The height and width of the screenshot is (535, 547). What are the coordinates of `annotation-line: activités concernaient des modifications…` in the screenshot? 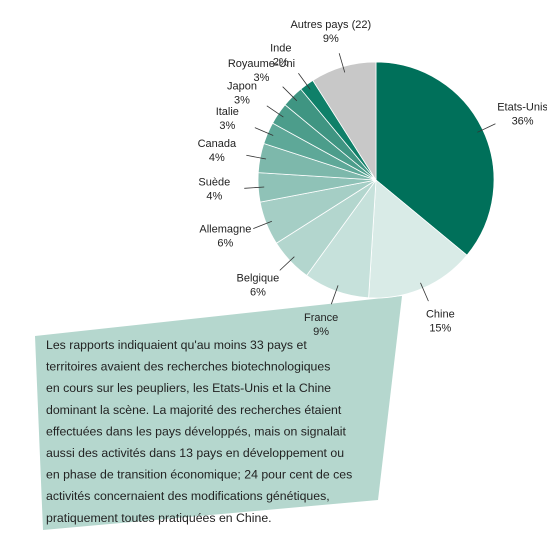 It's located at (188, 496).